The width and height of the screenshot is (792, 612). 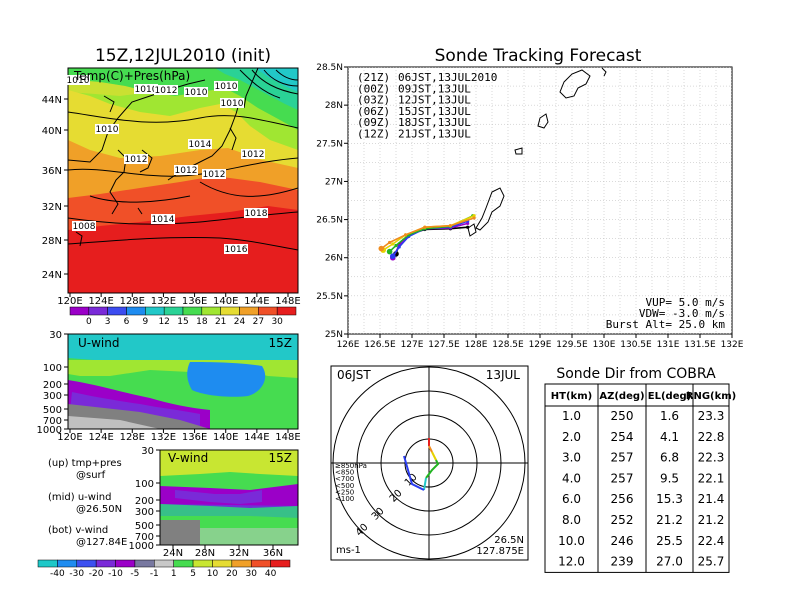 What do you see at coordinates (100, 301) in the screenshot?
I see `map-lon-tick-label: 124E` at bounding box center [100, 301].